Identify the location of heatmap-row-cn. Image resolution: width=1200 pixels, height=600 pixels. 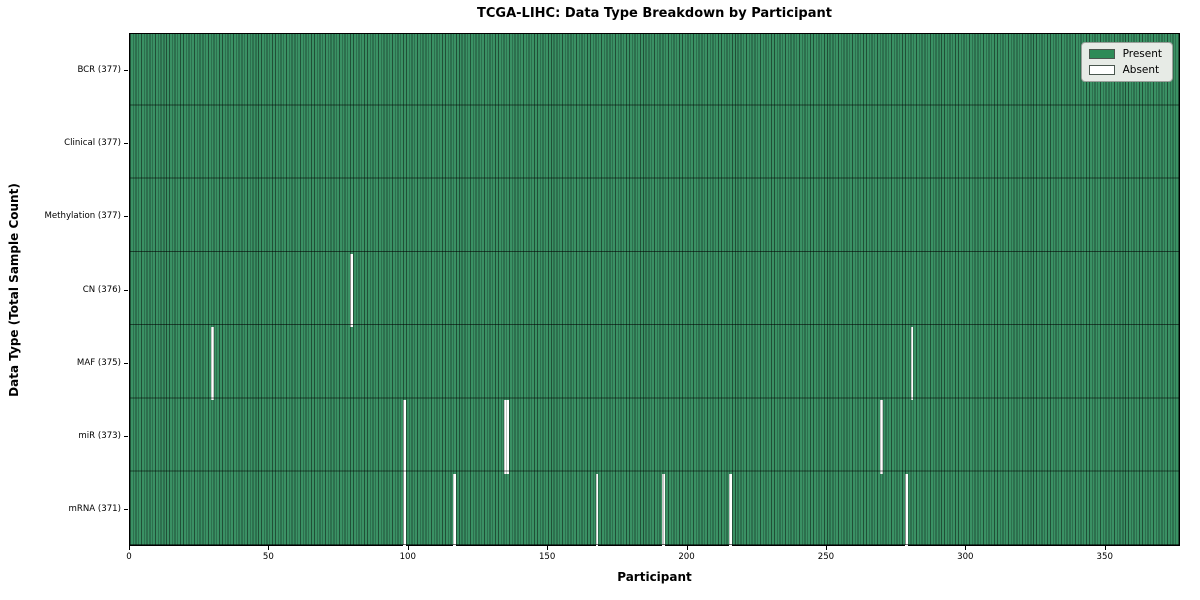
(654, 290).